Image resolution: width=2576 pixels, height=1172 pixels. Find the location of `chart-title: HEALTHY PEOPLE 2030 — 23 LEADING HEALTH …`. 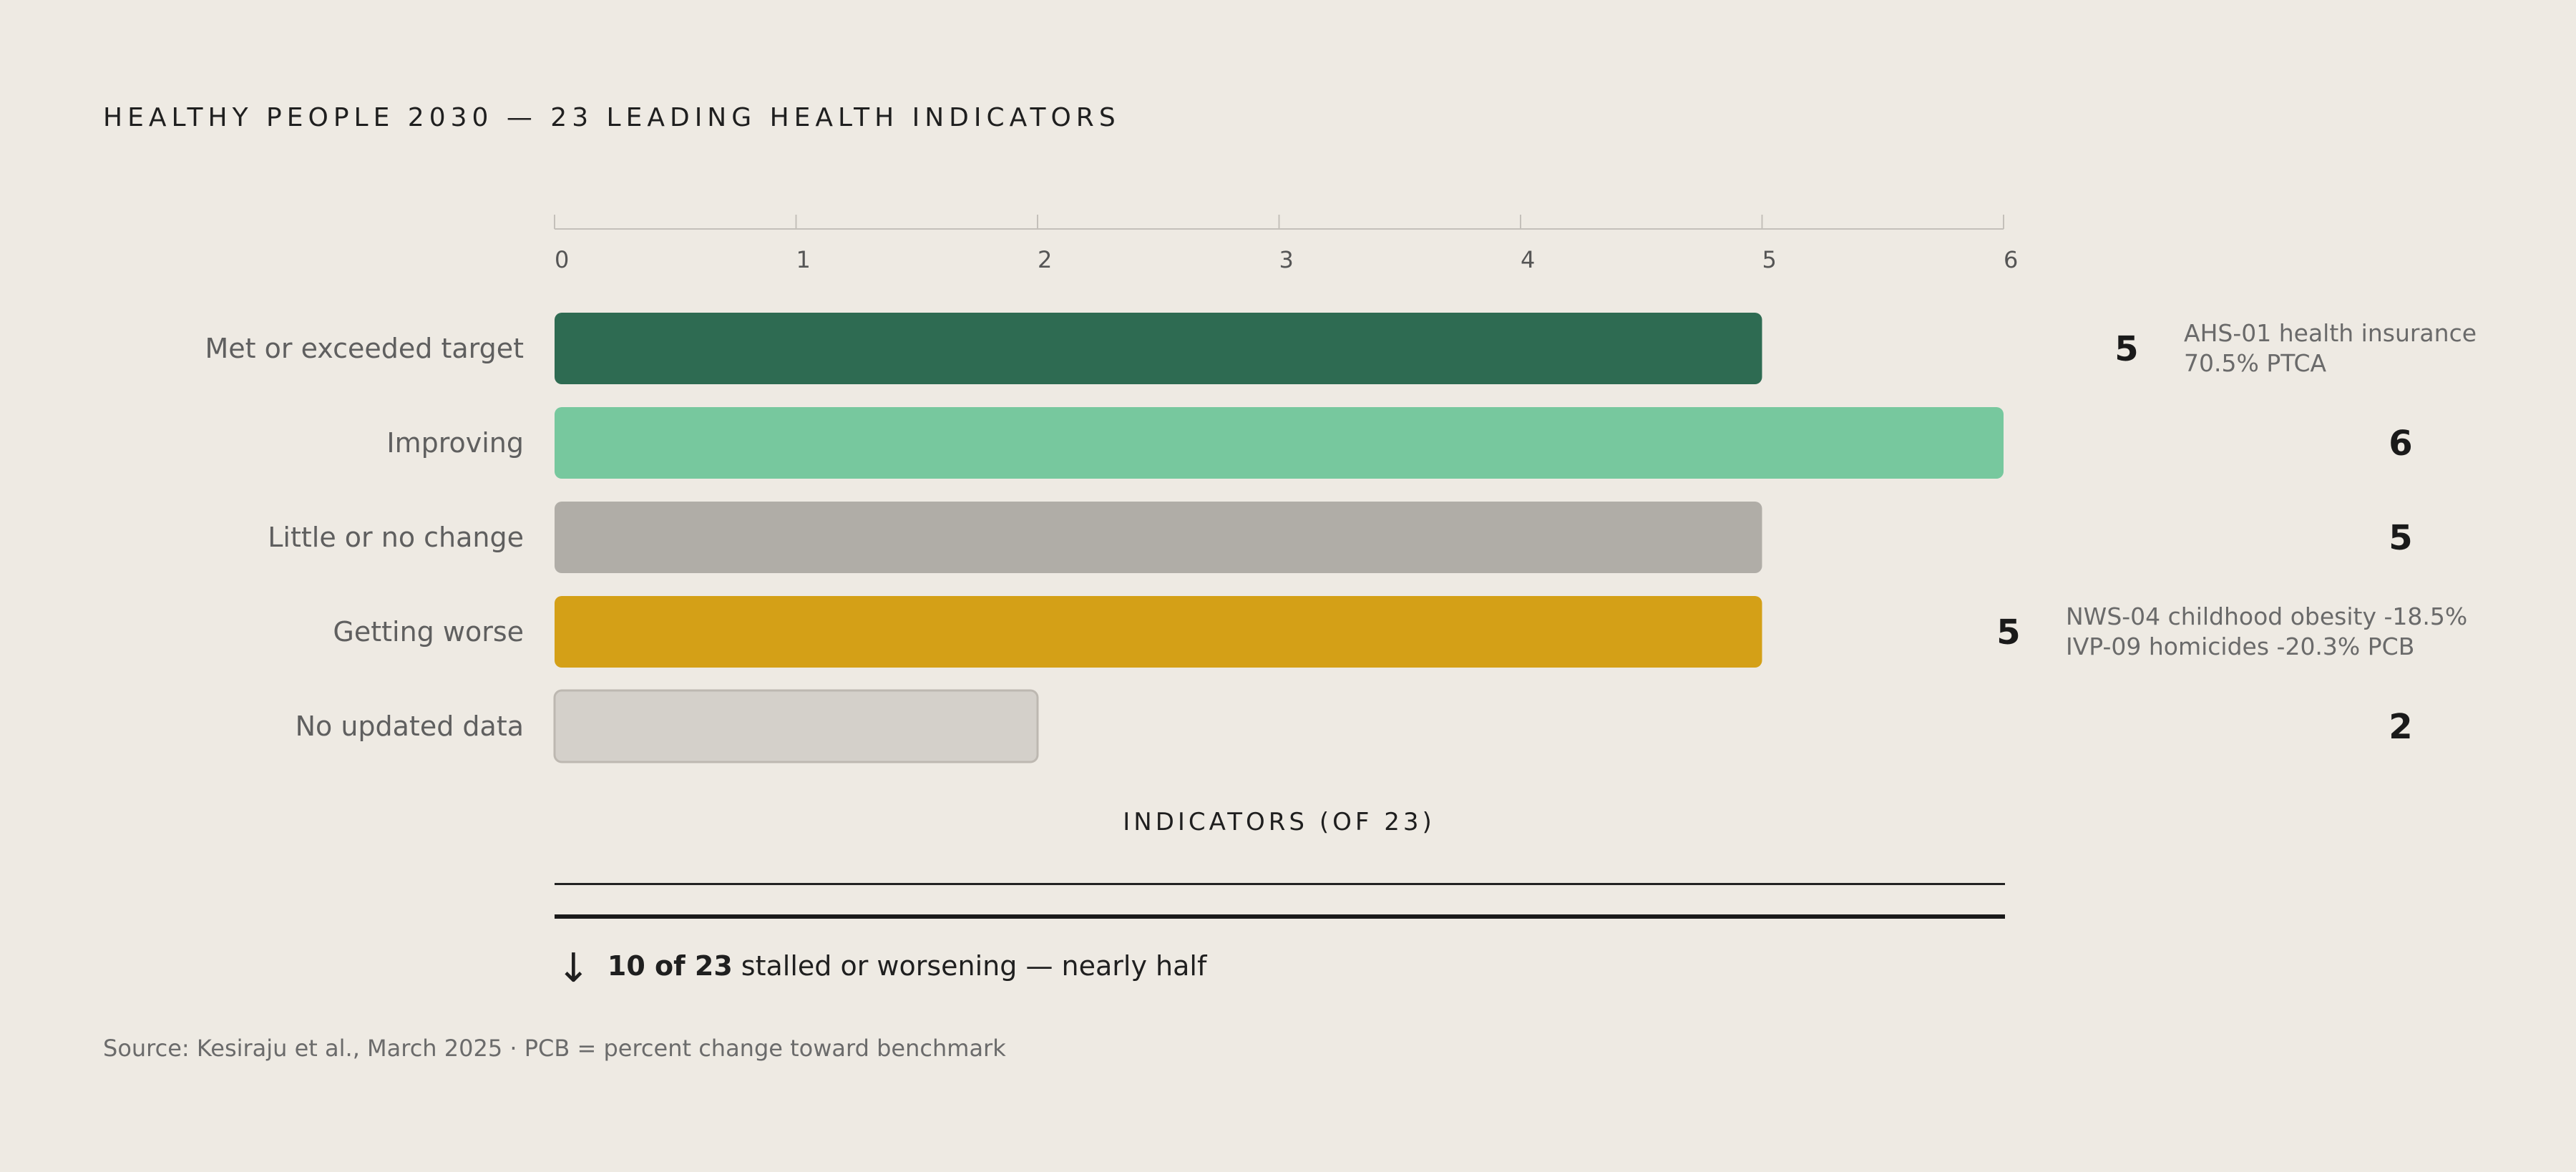

chart-title: HEALTHY PEOPLE 2030 — 23 LEADING HEALTH … is located at coordinates (612, 117).